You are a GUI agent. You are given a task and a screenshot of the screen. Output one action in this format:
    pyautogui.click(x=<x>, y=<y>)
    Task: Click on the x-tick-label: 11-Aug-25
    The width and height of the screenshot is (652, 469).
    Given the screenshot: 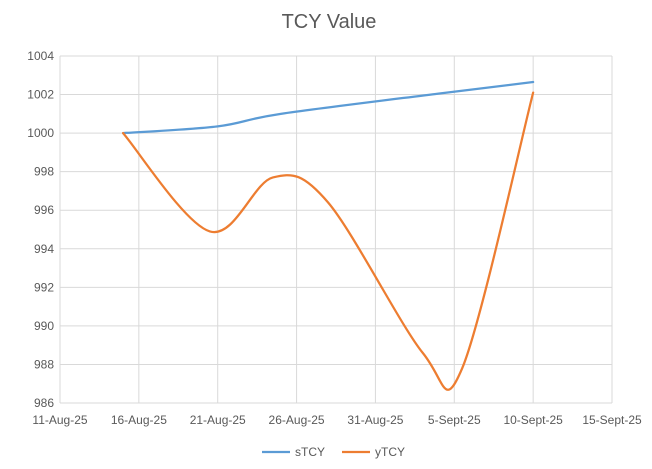 What is the action you would take?
    pyautogui.click(x=59, y=420)
    